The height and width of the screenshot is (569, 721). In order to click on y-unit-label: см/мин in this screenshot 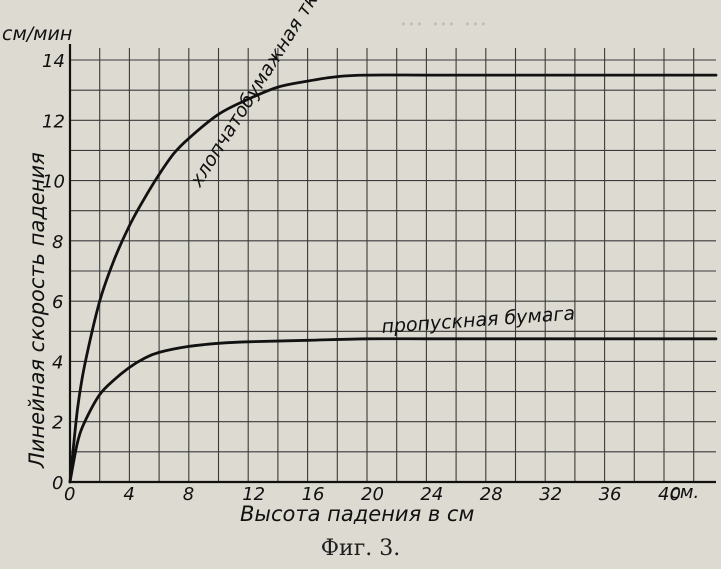, I will do `click(37, 34)`.